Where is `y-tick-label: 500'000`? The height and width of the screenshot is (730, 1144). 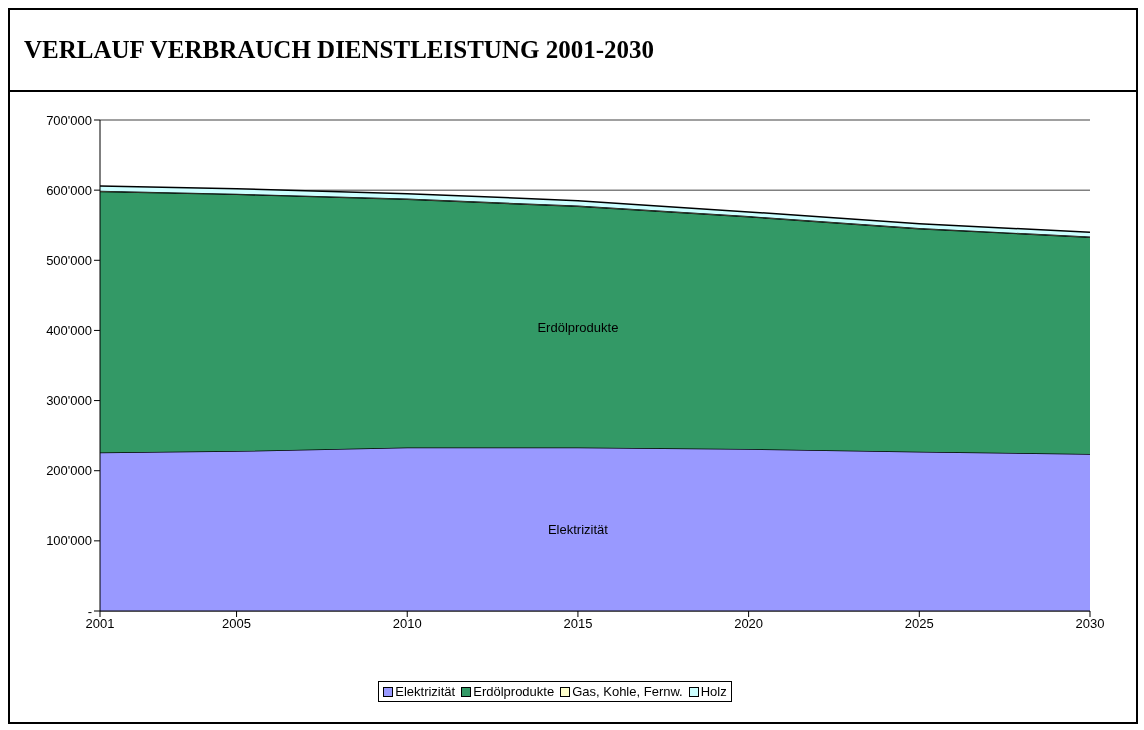
y-tick-label: 500'000 is located at coordinates (69, 260).